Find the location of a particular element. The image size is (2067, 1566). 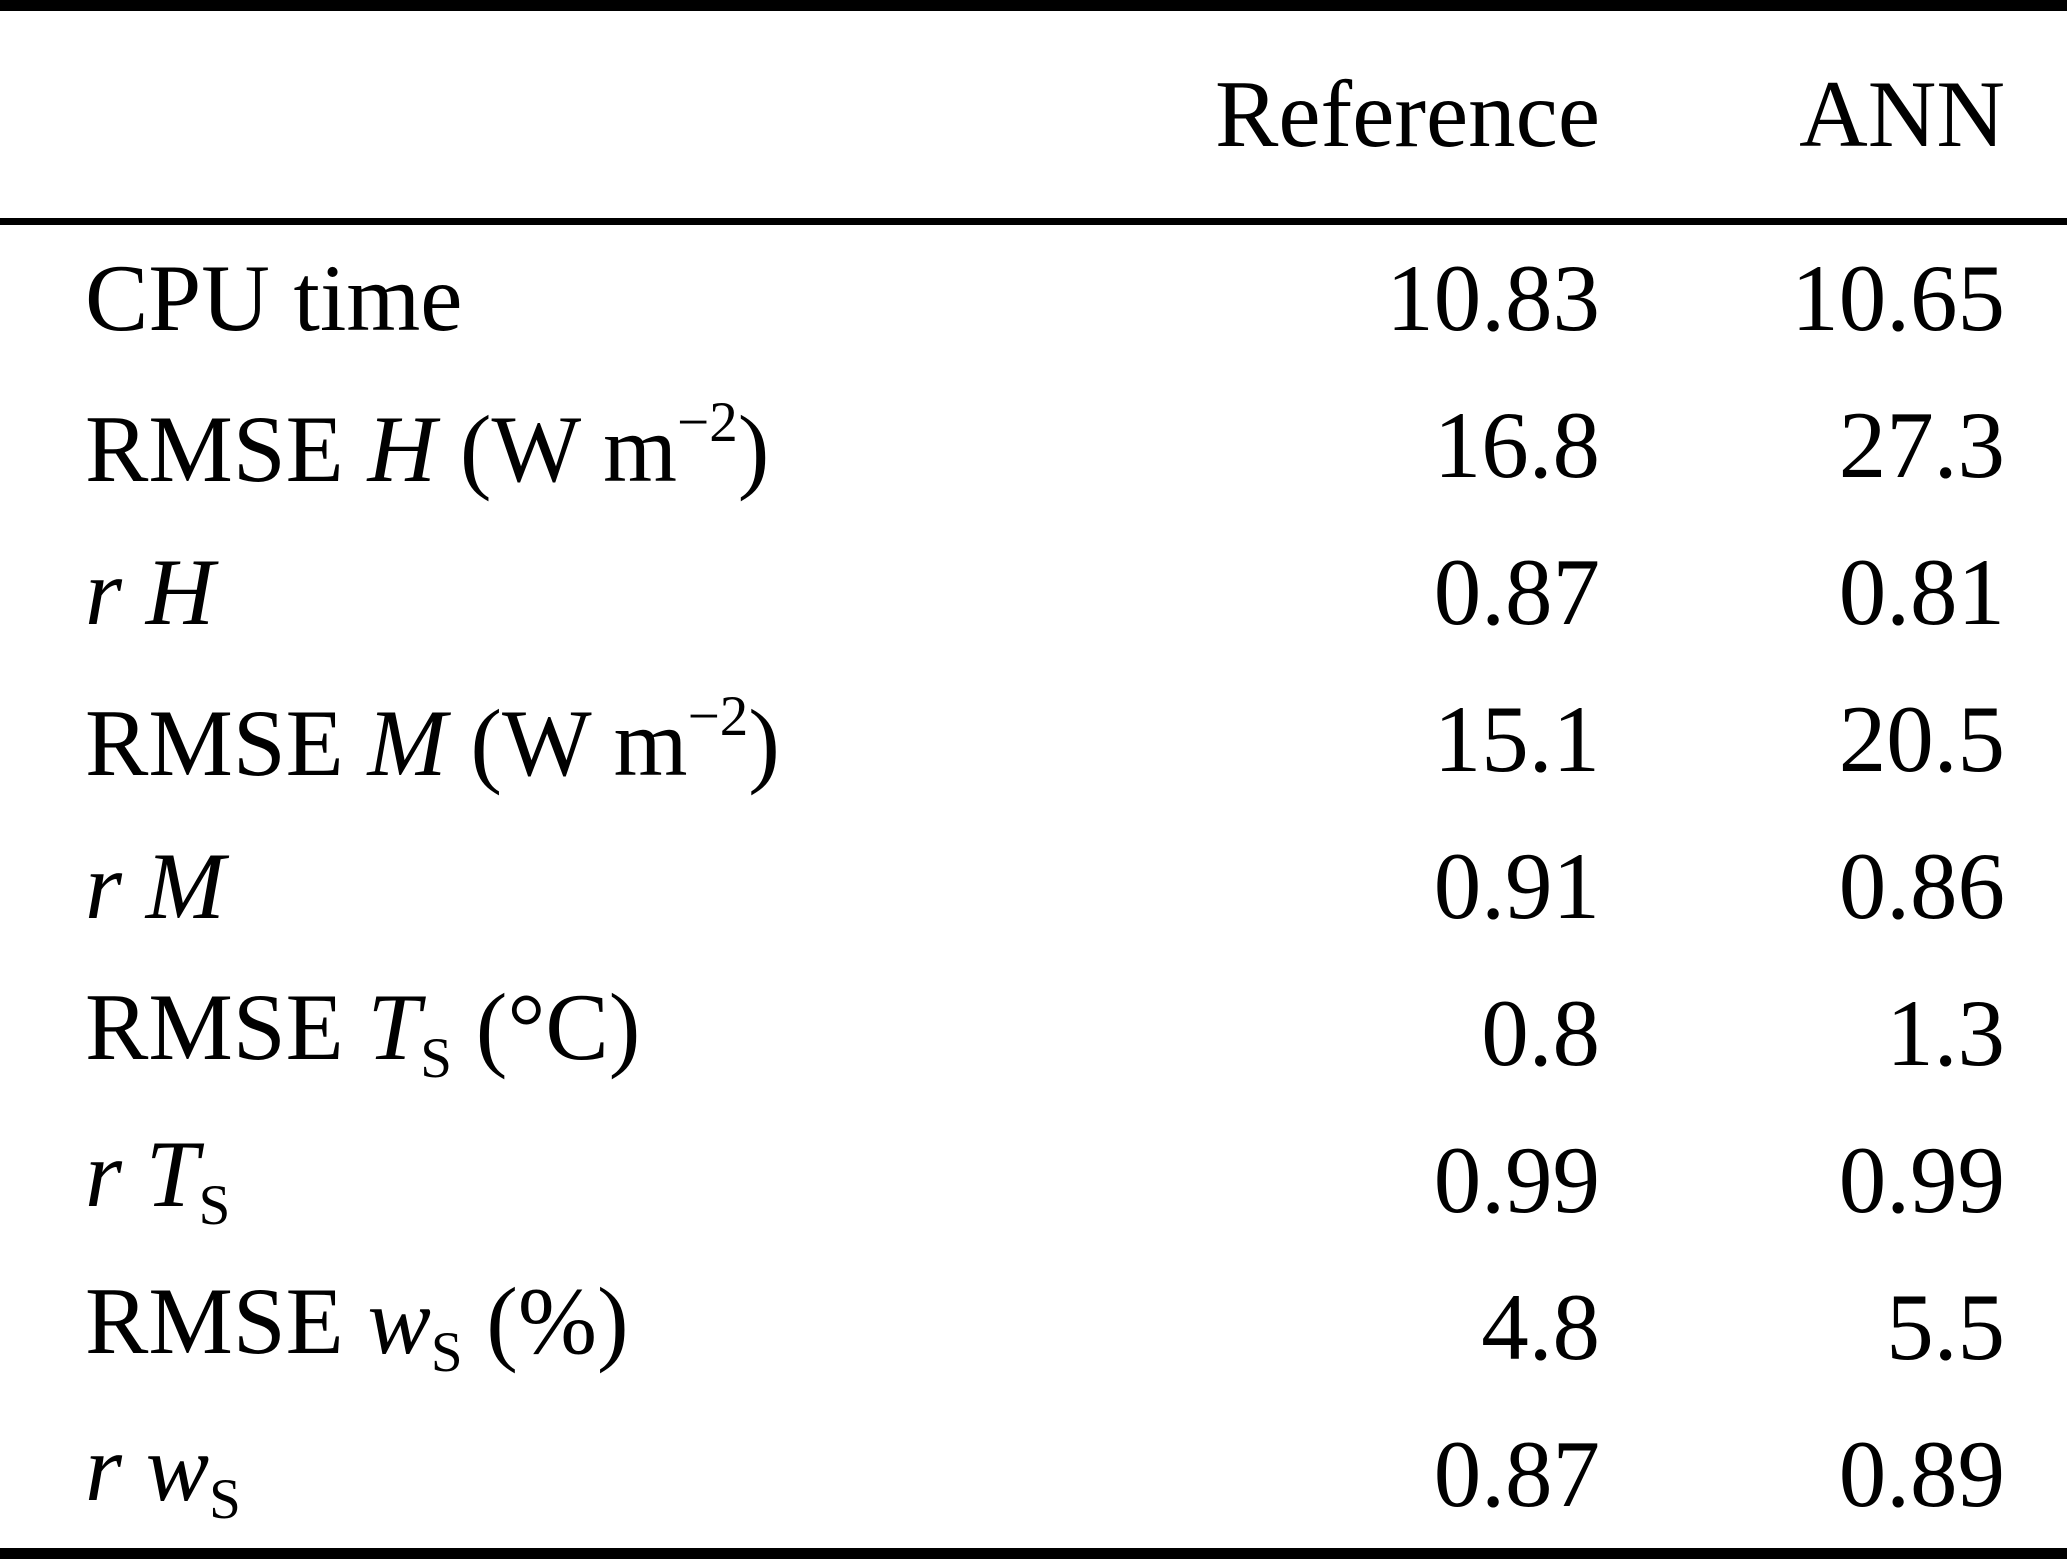

metric-label: r H is located at coordinates (550, 592).